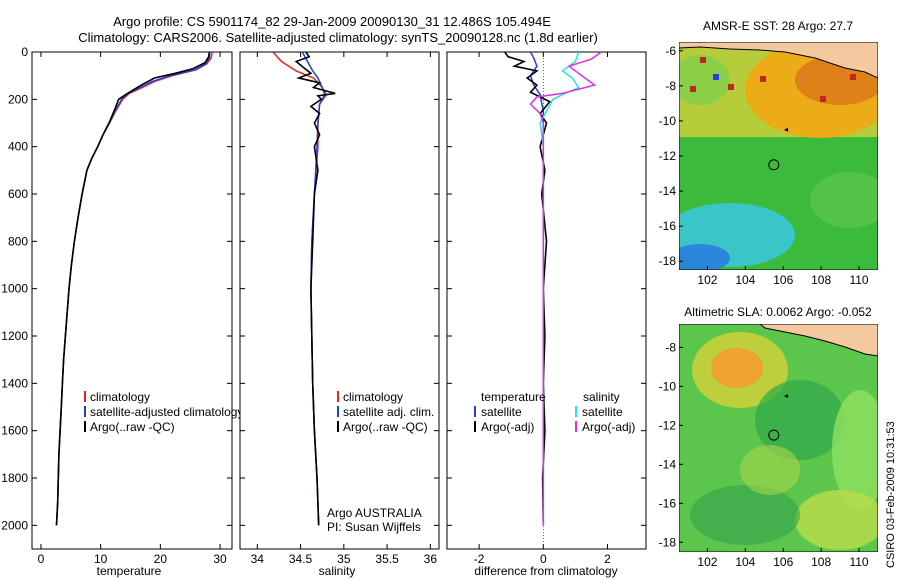 The image size is (900, 580). What do you see at coordinates (374, 527) in the screenshot?
I see `float-pi-label: PI: Susan Wijffels` at bounding box center [374, 527].